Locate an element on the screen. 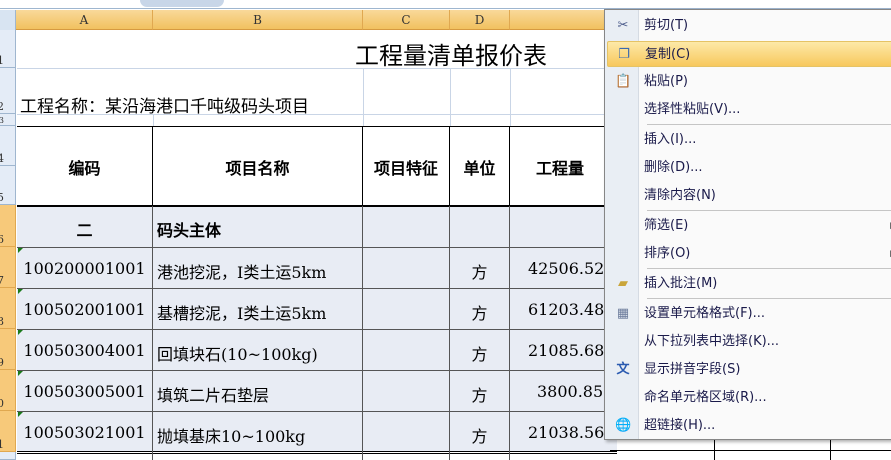 The image size is (891, 460). menu-item-filter: 筛选(E)▶ is located at coordinates (749, 226).